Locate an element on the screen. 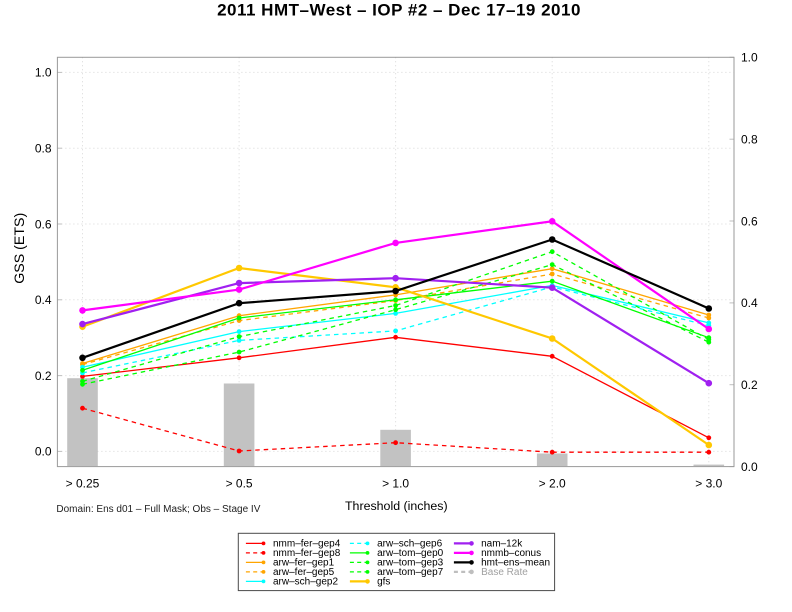  svg-text: > 1.0 is located at coordinates (395, 483).